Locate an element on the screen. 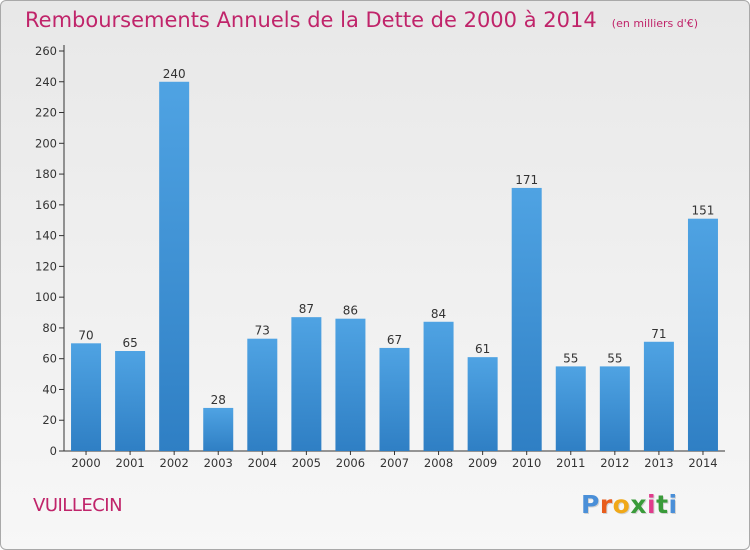  x-tick-label: 2001 is located at coordinates (129, 463).